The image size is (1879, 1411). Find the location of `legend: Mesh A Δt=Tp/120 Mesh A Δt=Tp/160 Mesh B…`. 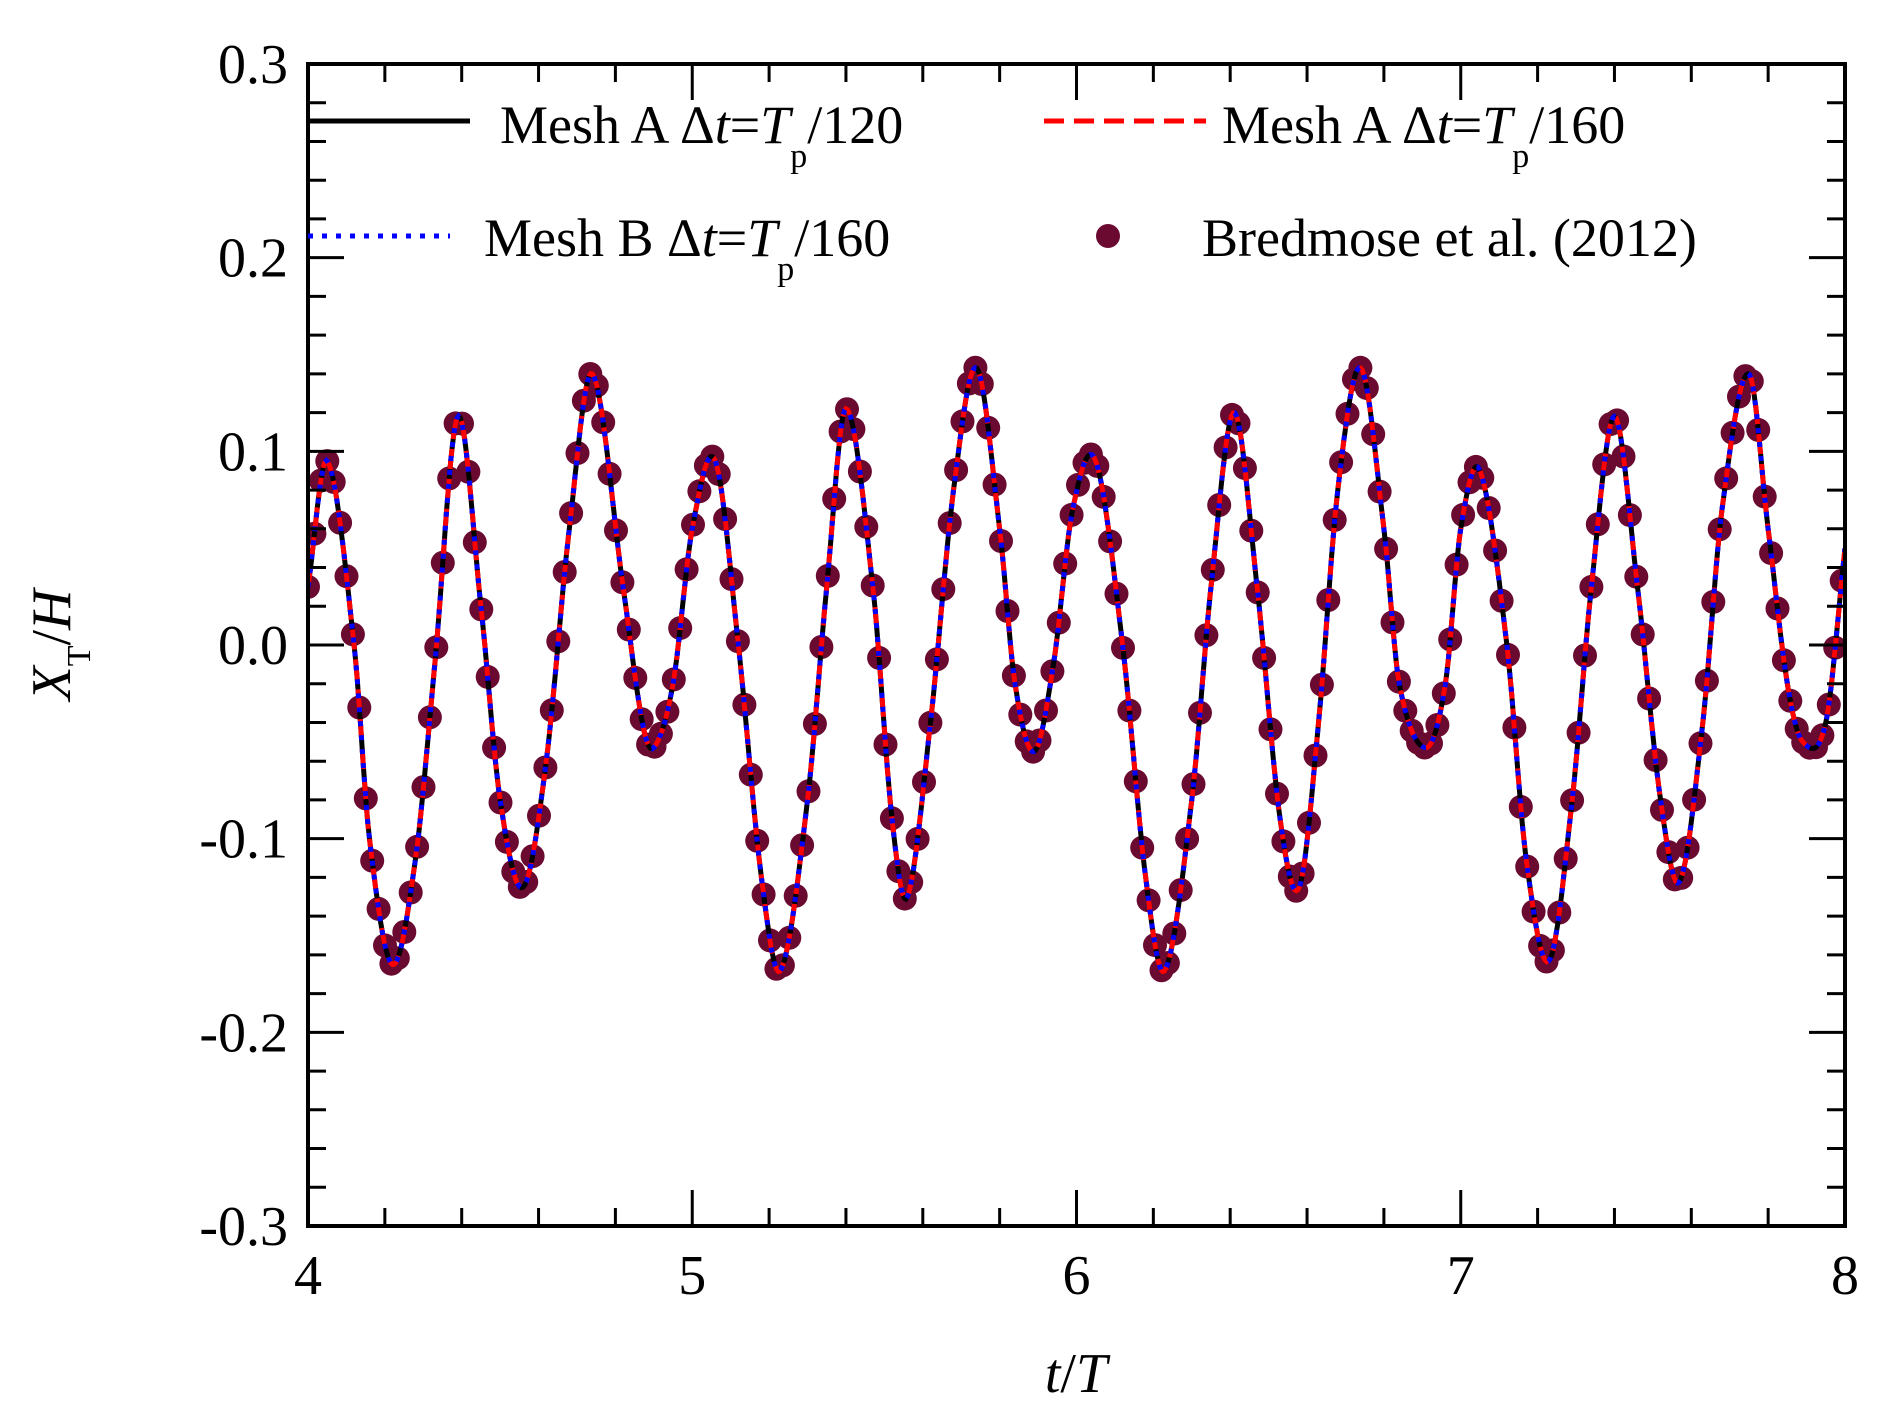

legend: Mesh A Δt=Tp/120 Mesh A Δt=Tp/160 Mesh B… is located at coordinates (1002, 191).